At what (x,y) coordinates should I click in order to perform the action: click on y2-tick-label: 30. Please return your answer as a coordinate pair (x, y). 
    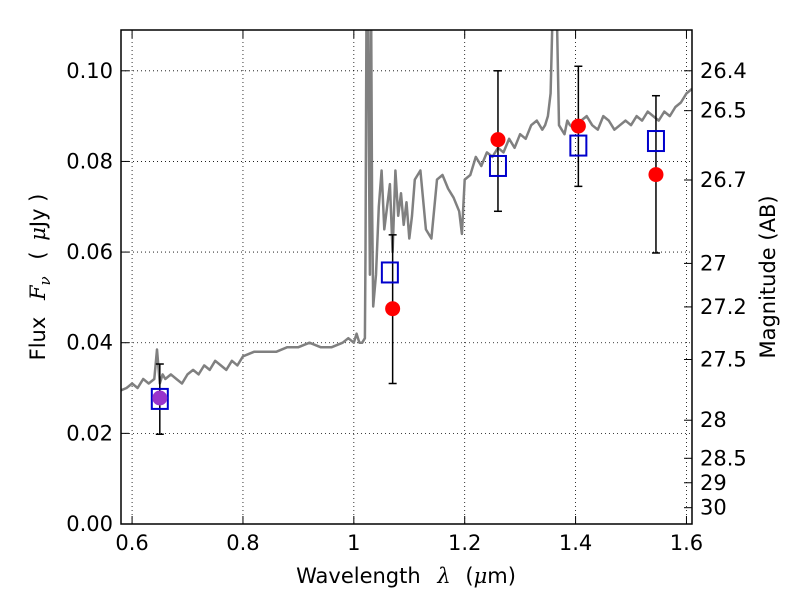
    Looking at the image, I should click on (713, 508).